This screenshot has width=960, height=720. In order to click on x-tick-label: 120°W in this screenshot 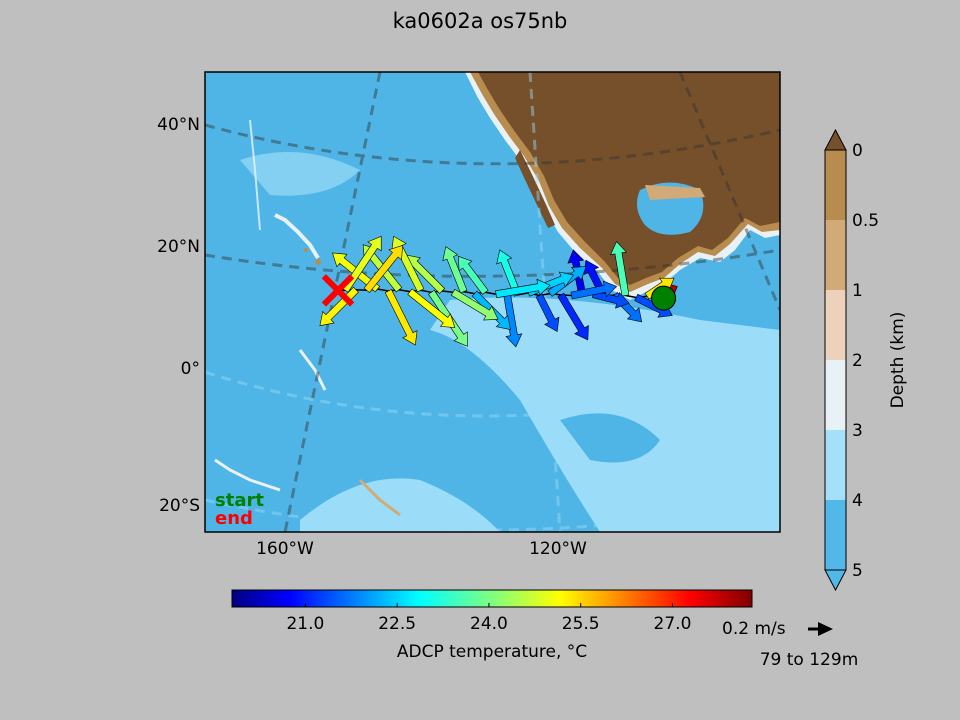, I will do `click(558, 549)`.